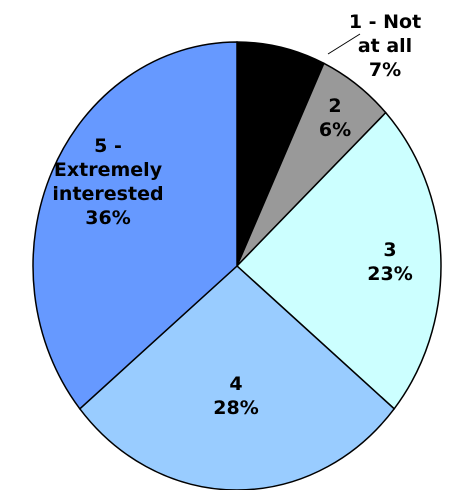 This screenshot has width=459, height=490. What do you see at coordinates (389, 262) in the screenshot?
I see `slice-label-3: 3 23%` at bounding box center [389, 262].